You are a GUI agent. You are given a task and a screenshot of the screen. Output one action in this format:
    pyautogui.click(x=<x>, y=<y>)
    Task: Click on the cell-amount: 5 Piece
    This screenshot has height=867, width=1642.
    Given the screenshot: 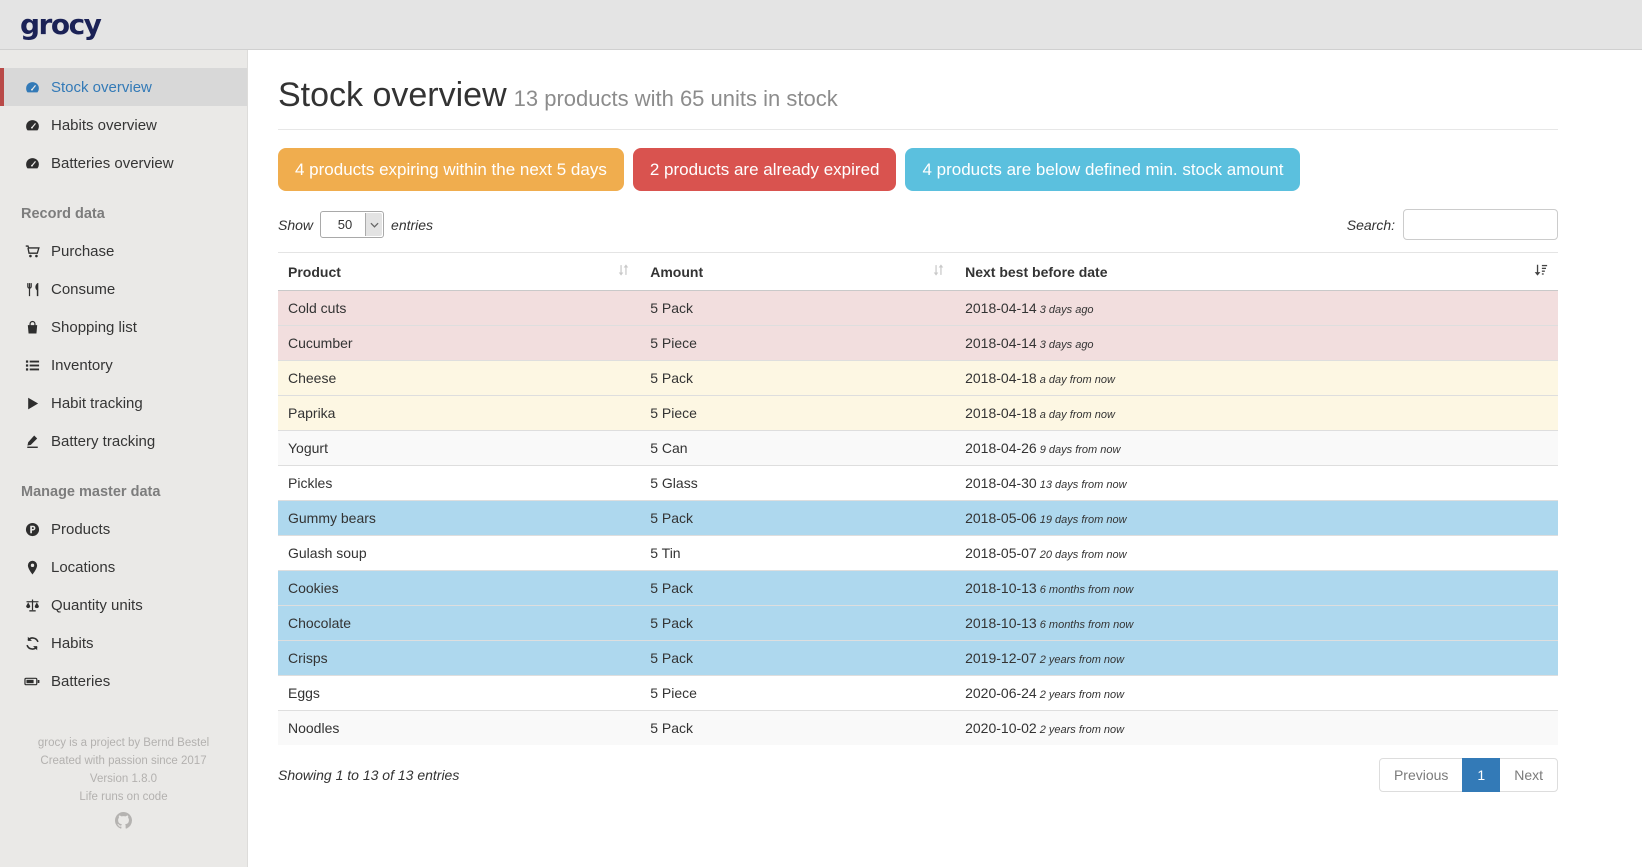 What is the action you would take?
    pyautogui.click(x=798, y=413)
    